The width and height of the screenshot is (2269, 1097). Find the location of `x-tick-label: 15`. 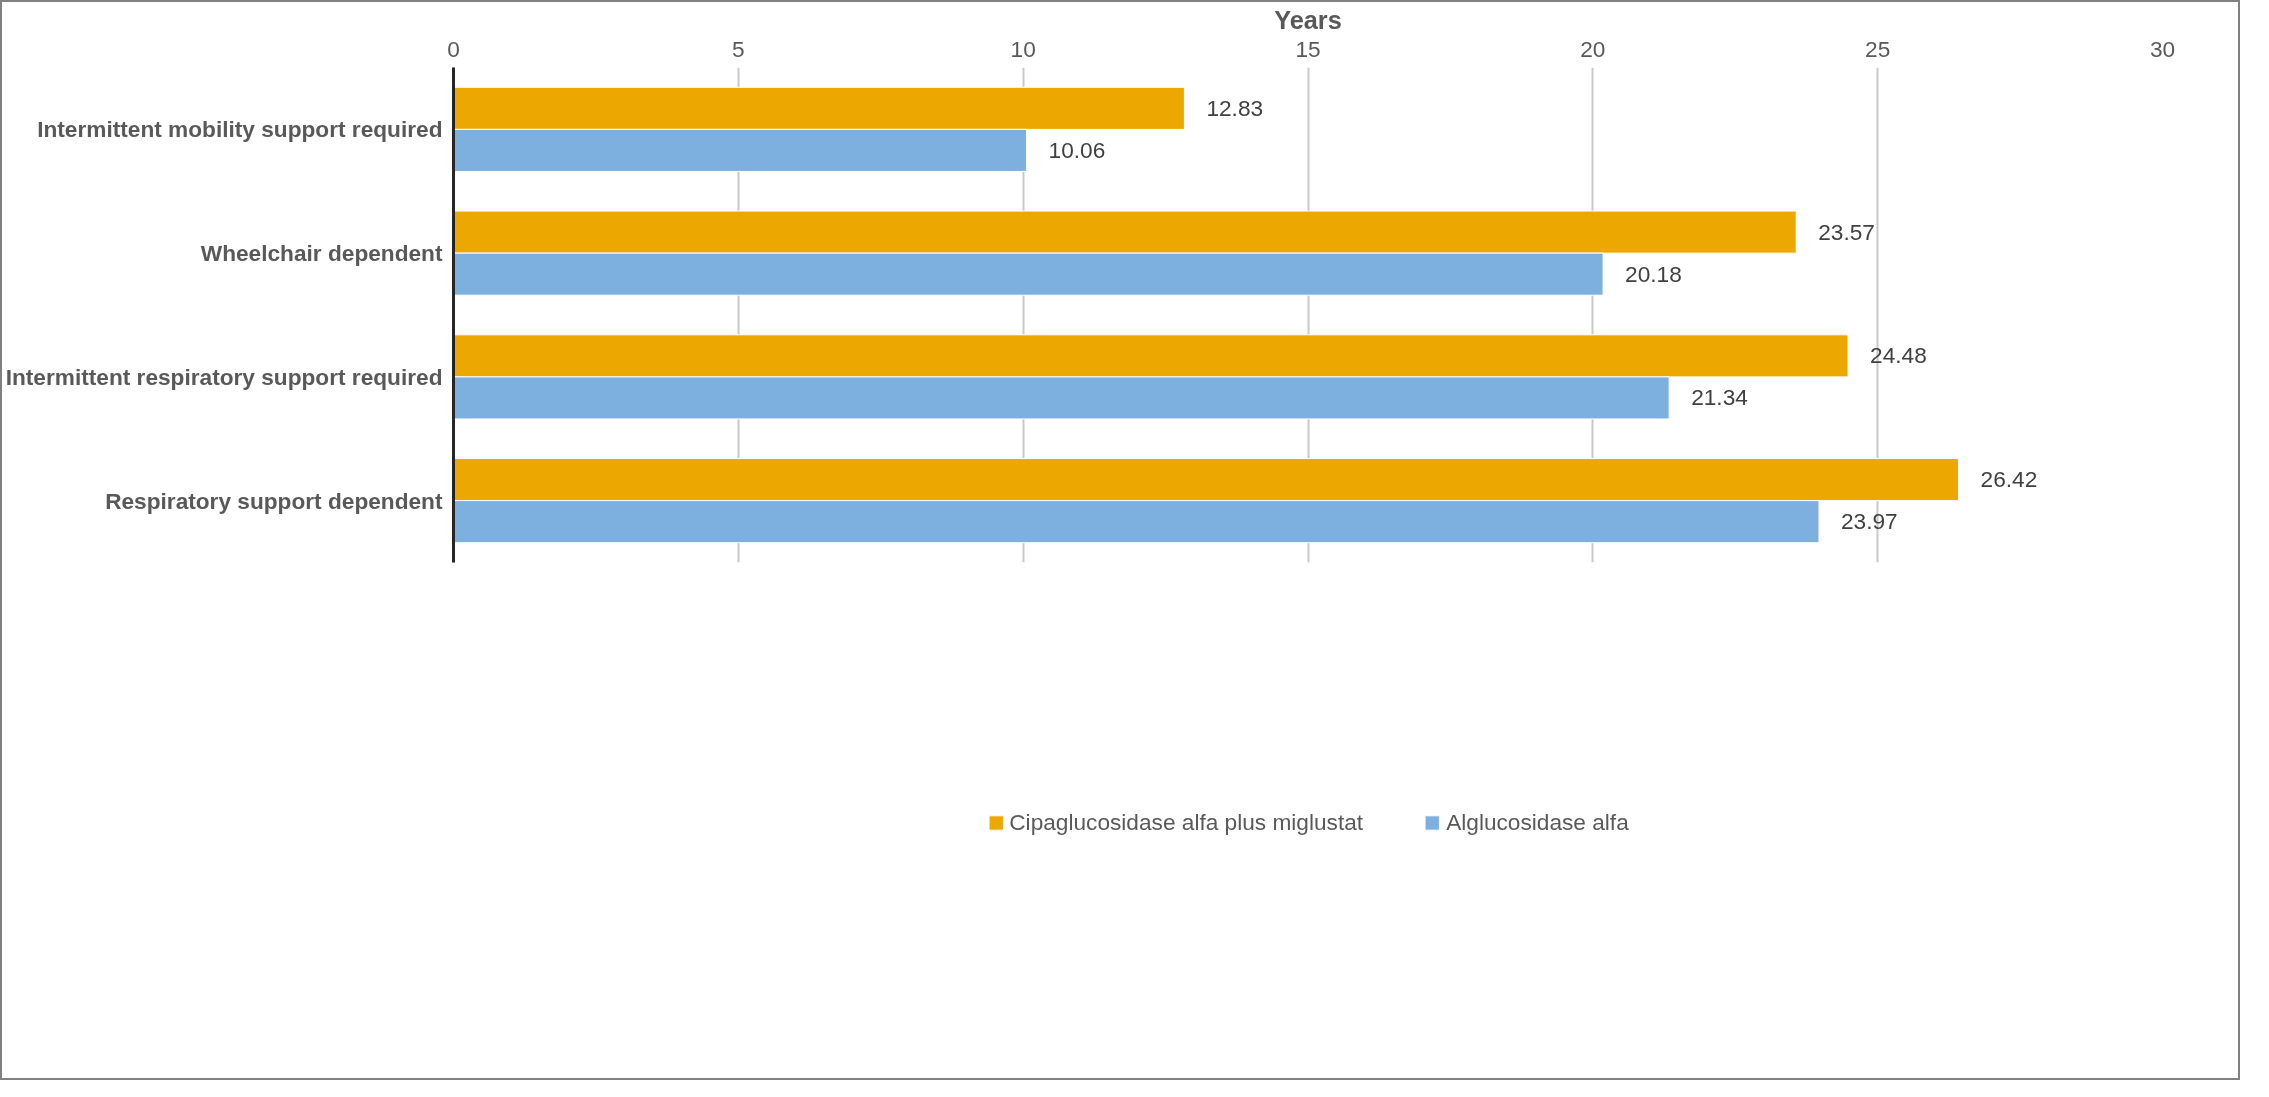

x-tick-label: 15 is located at coordinates (1308, 48).